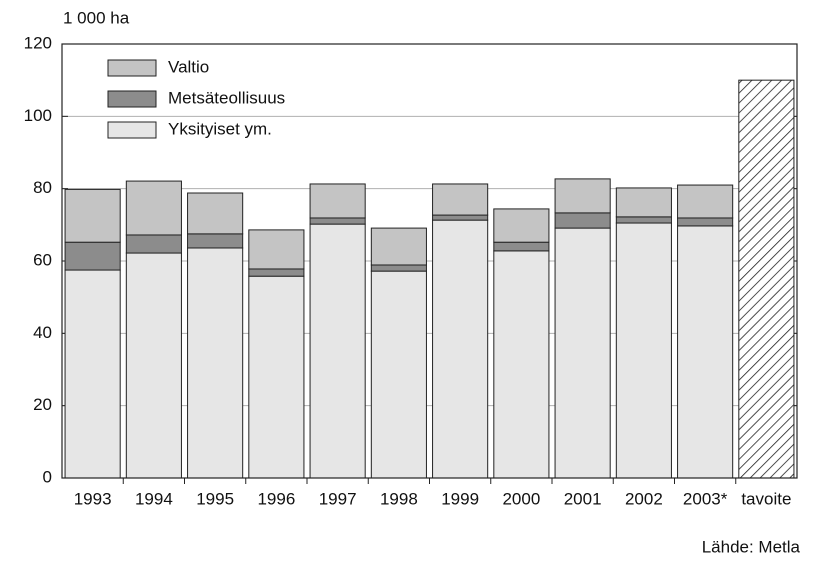  I want to click on x-tick-label: 2002, so click(644, 498).